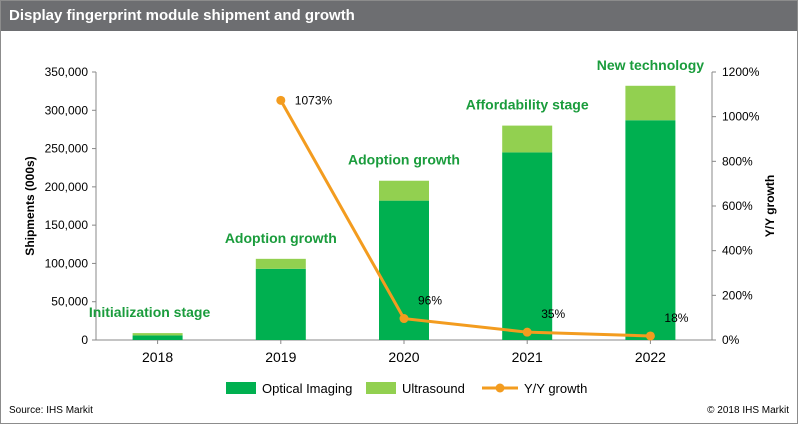 Image resolution: width=798 pixels, height=424 pixels. I want to click on stage-annotation: New technology, so click(651, 65).